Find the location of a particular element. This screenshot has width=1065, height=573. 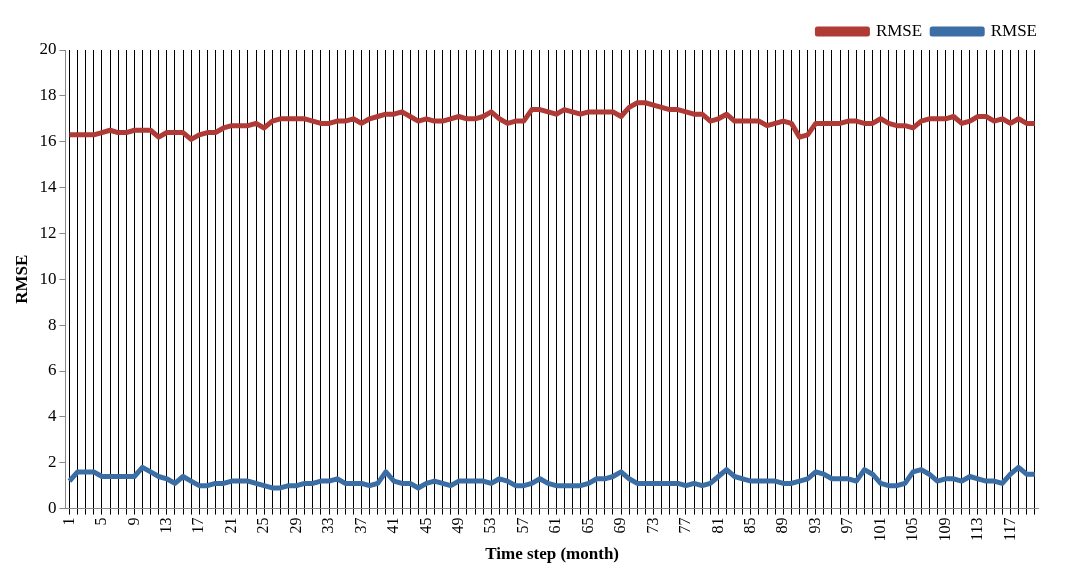

x-tick-label: 29 is located at coordinates (295, 525).